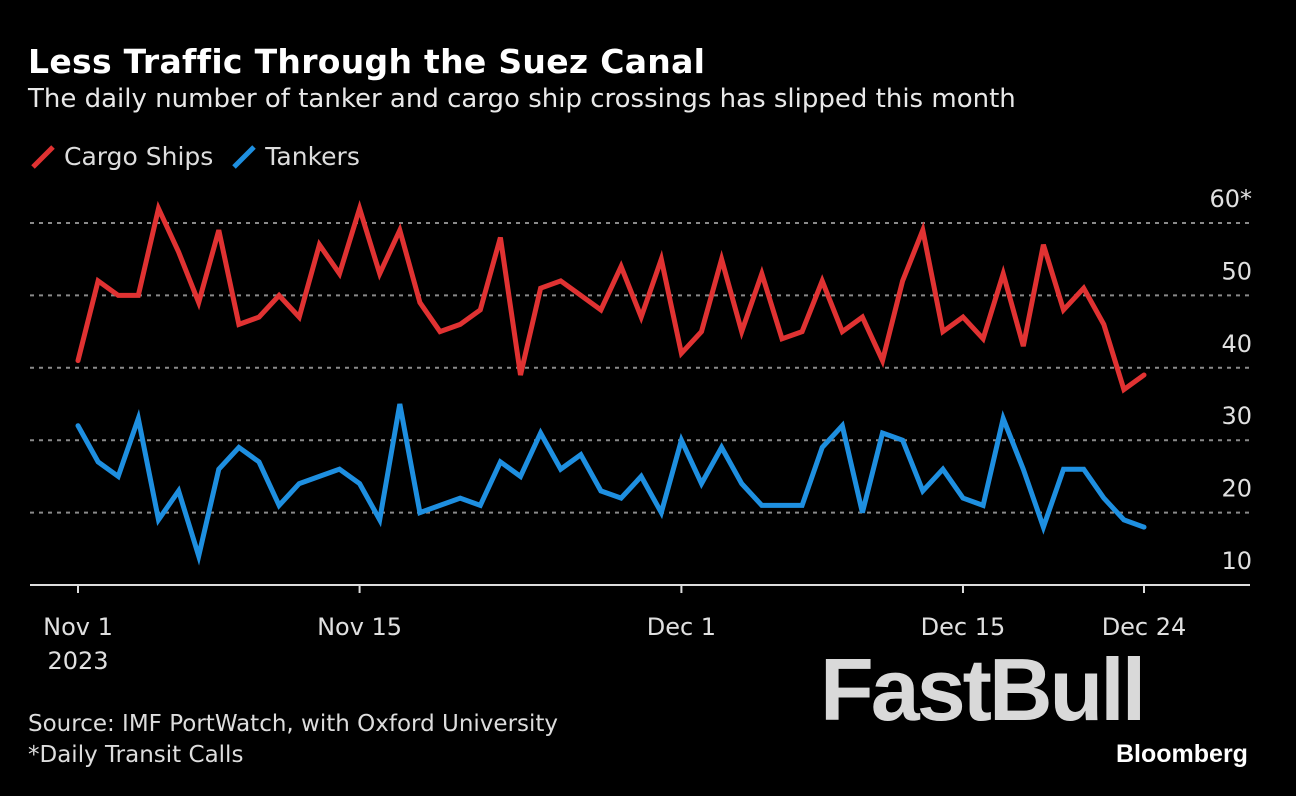 This screenshot has height=796, width=1296. What do you see at coordinates (367, 61) in the screenshot?
I see `chart-title: Less Traffic Through the Suez Canal` at bounding box center [367, 61].